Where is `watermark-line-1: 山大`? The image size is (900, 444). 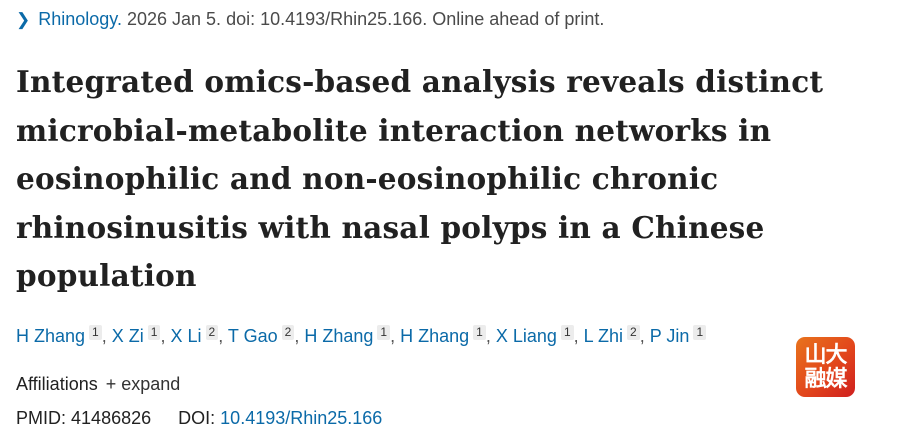 watermark-line-1: 山大 is located at coordinates (825, 354).